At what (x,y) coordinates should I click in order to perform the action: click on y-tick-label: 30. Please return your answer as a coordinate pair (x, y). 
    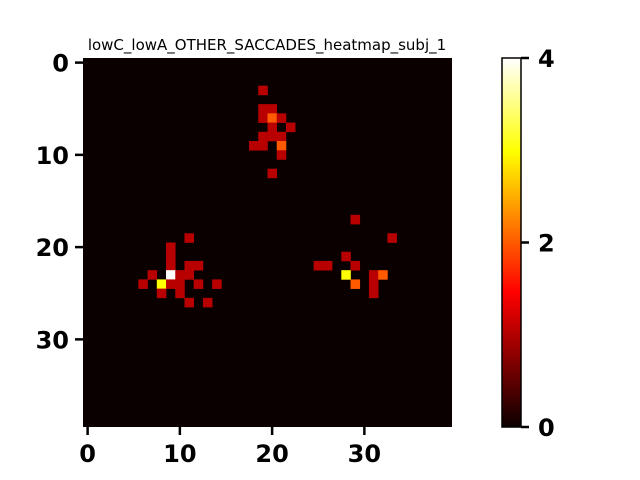
    Looking at the image, I should click on (52, 340).